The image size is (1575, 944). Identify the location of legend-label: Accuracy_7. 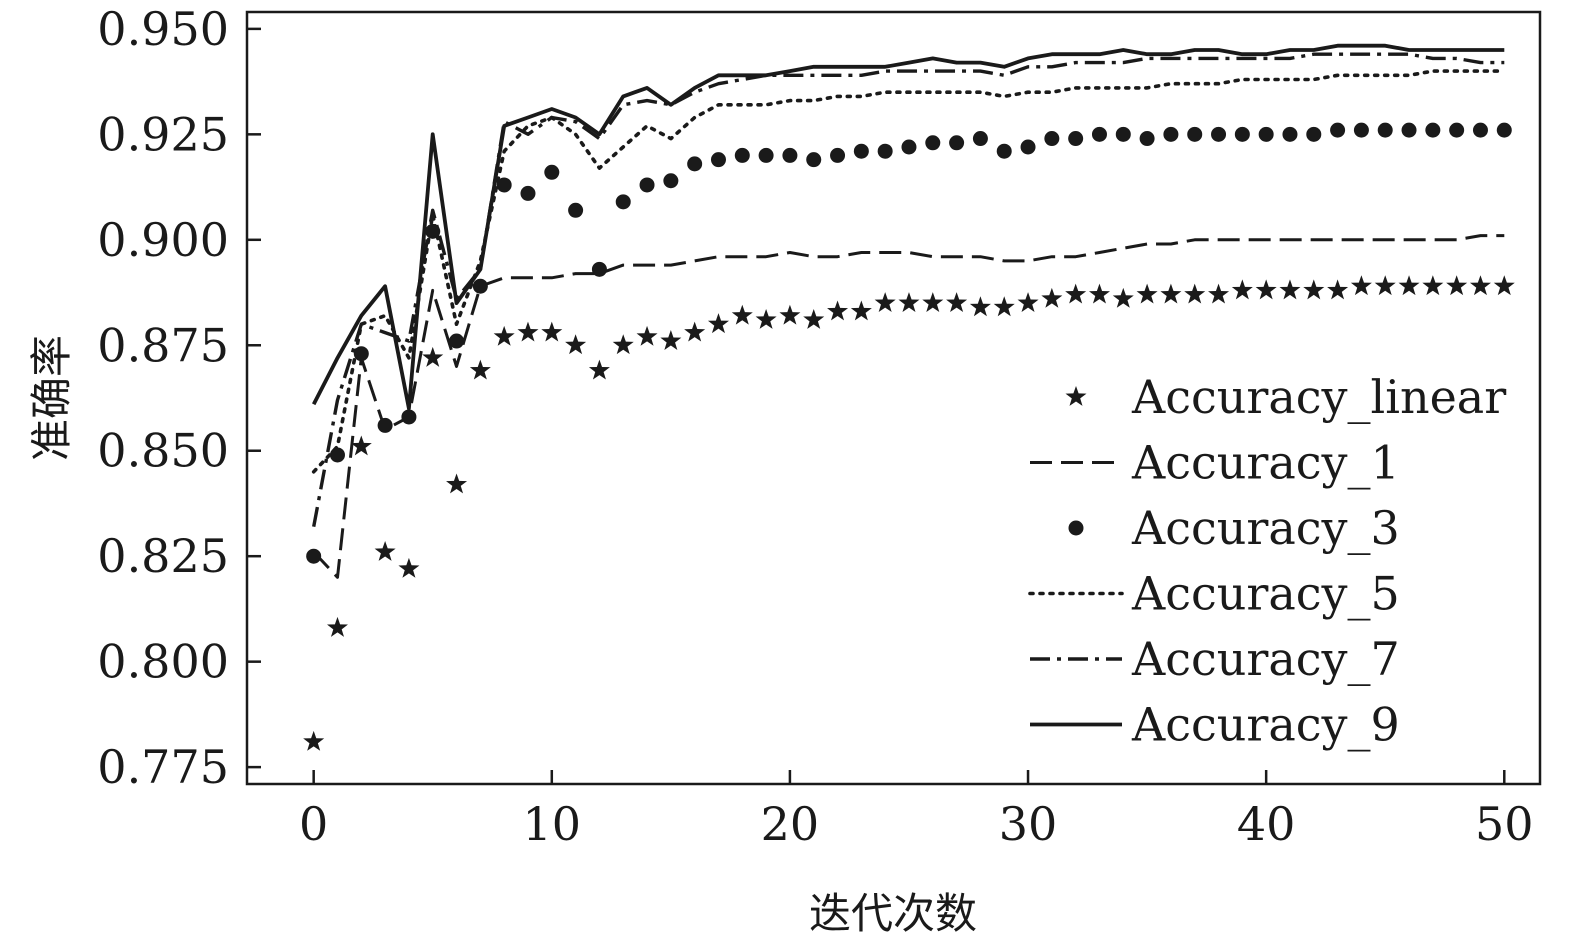
(1265, 659).